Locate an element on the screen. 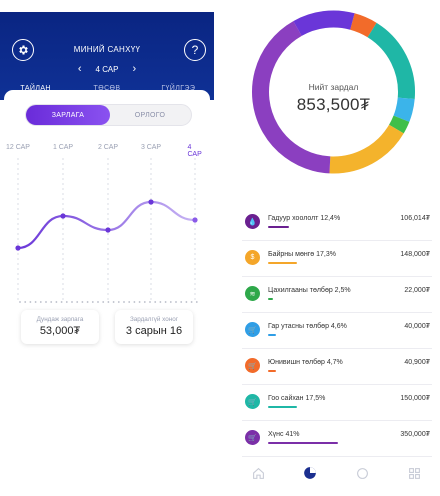 This screenshot has height=496, width=440. category-label: Гар утасны төлбөр 4,6% is located at coordinates (307, 326).